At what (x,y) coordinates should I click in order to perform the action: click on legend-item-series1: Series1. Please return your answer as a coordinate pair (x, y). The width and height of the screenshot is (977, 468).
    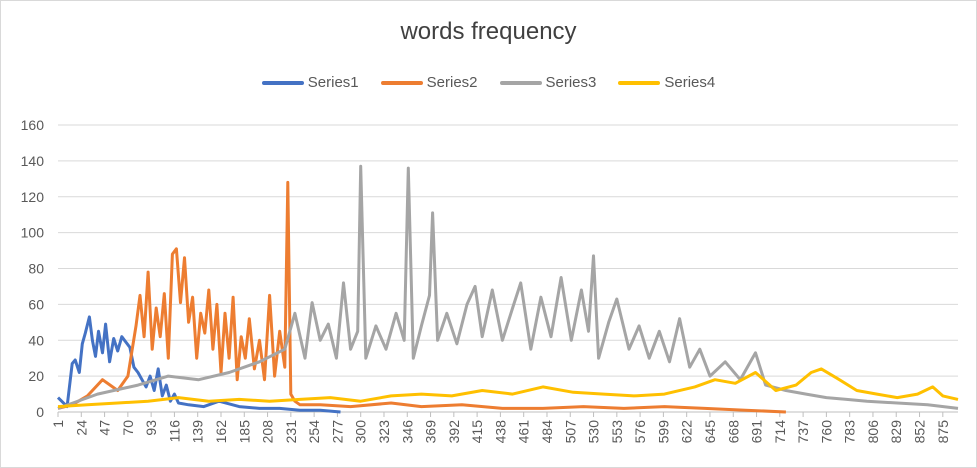
    Looking at the image, I should click on (310, 82).